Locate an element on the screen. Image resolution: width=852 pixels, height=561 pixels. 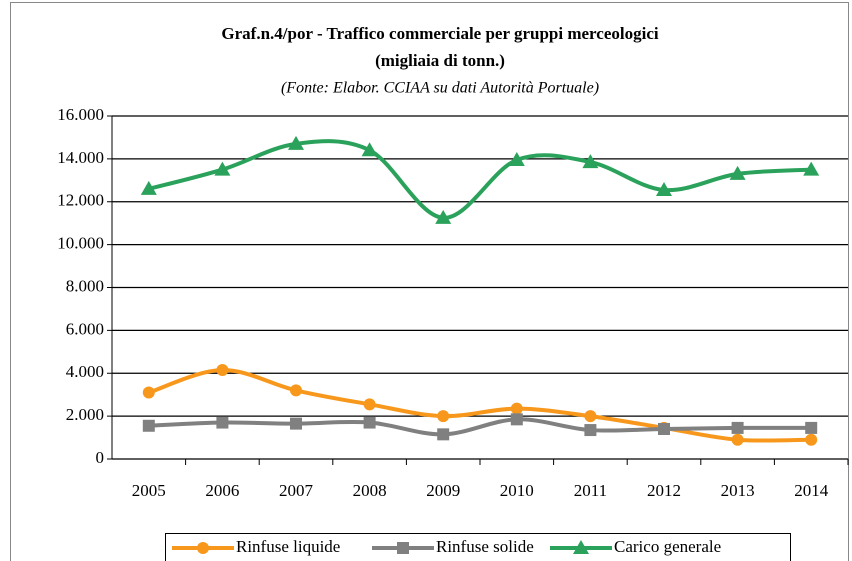
x-tick-label: 2009 is located at coordinates (443, 490).